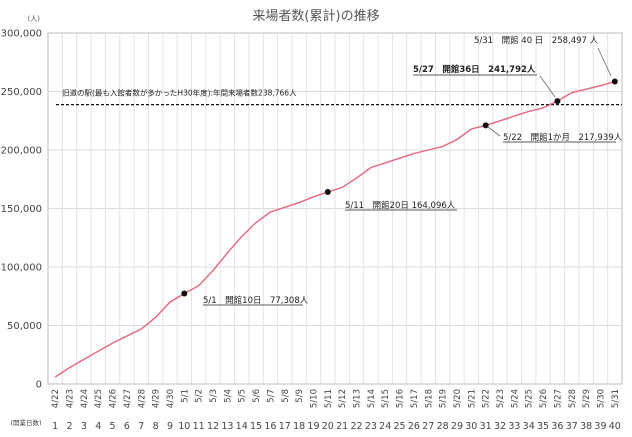  Describe the element at coordinates (228, 396) in the screenshot. I see `x-tick-label: 5/4` at that location.